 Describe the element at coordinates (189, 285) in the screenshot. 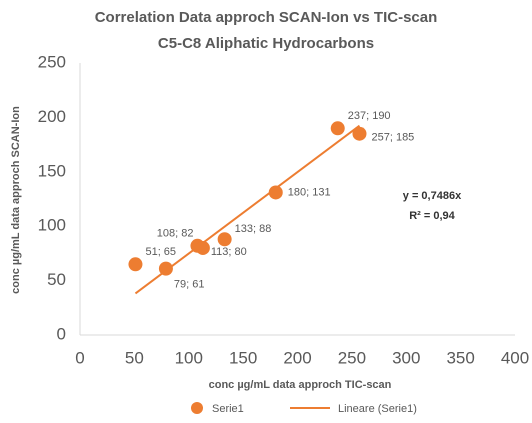

I see `data-label: 79; 61` at that location.